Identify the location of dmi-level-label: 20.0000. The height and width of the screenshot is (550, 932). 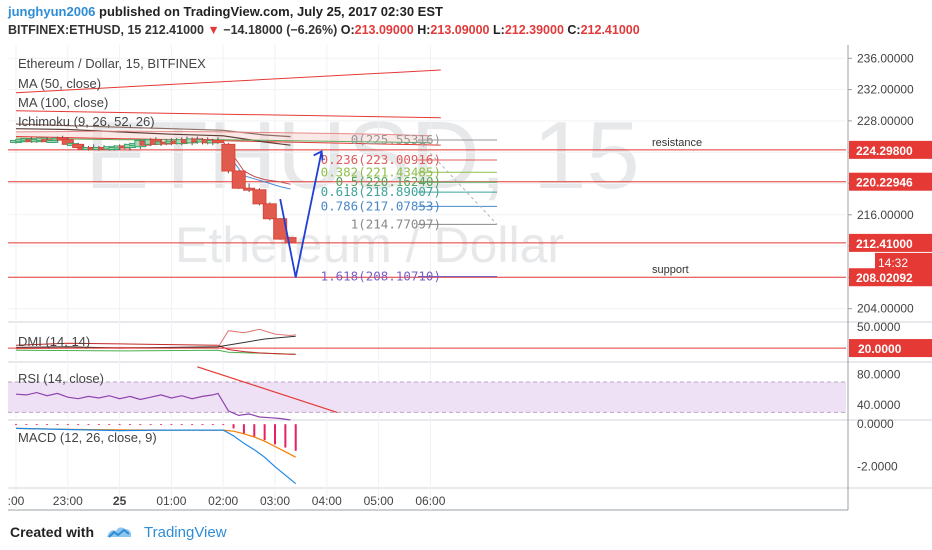
(880, 349).